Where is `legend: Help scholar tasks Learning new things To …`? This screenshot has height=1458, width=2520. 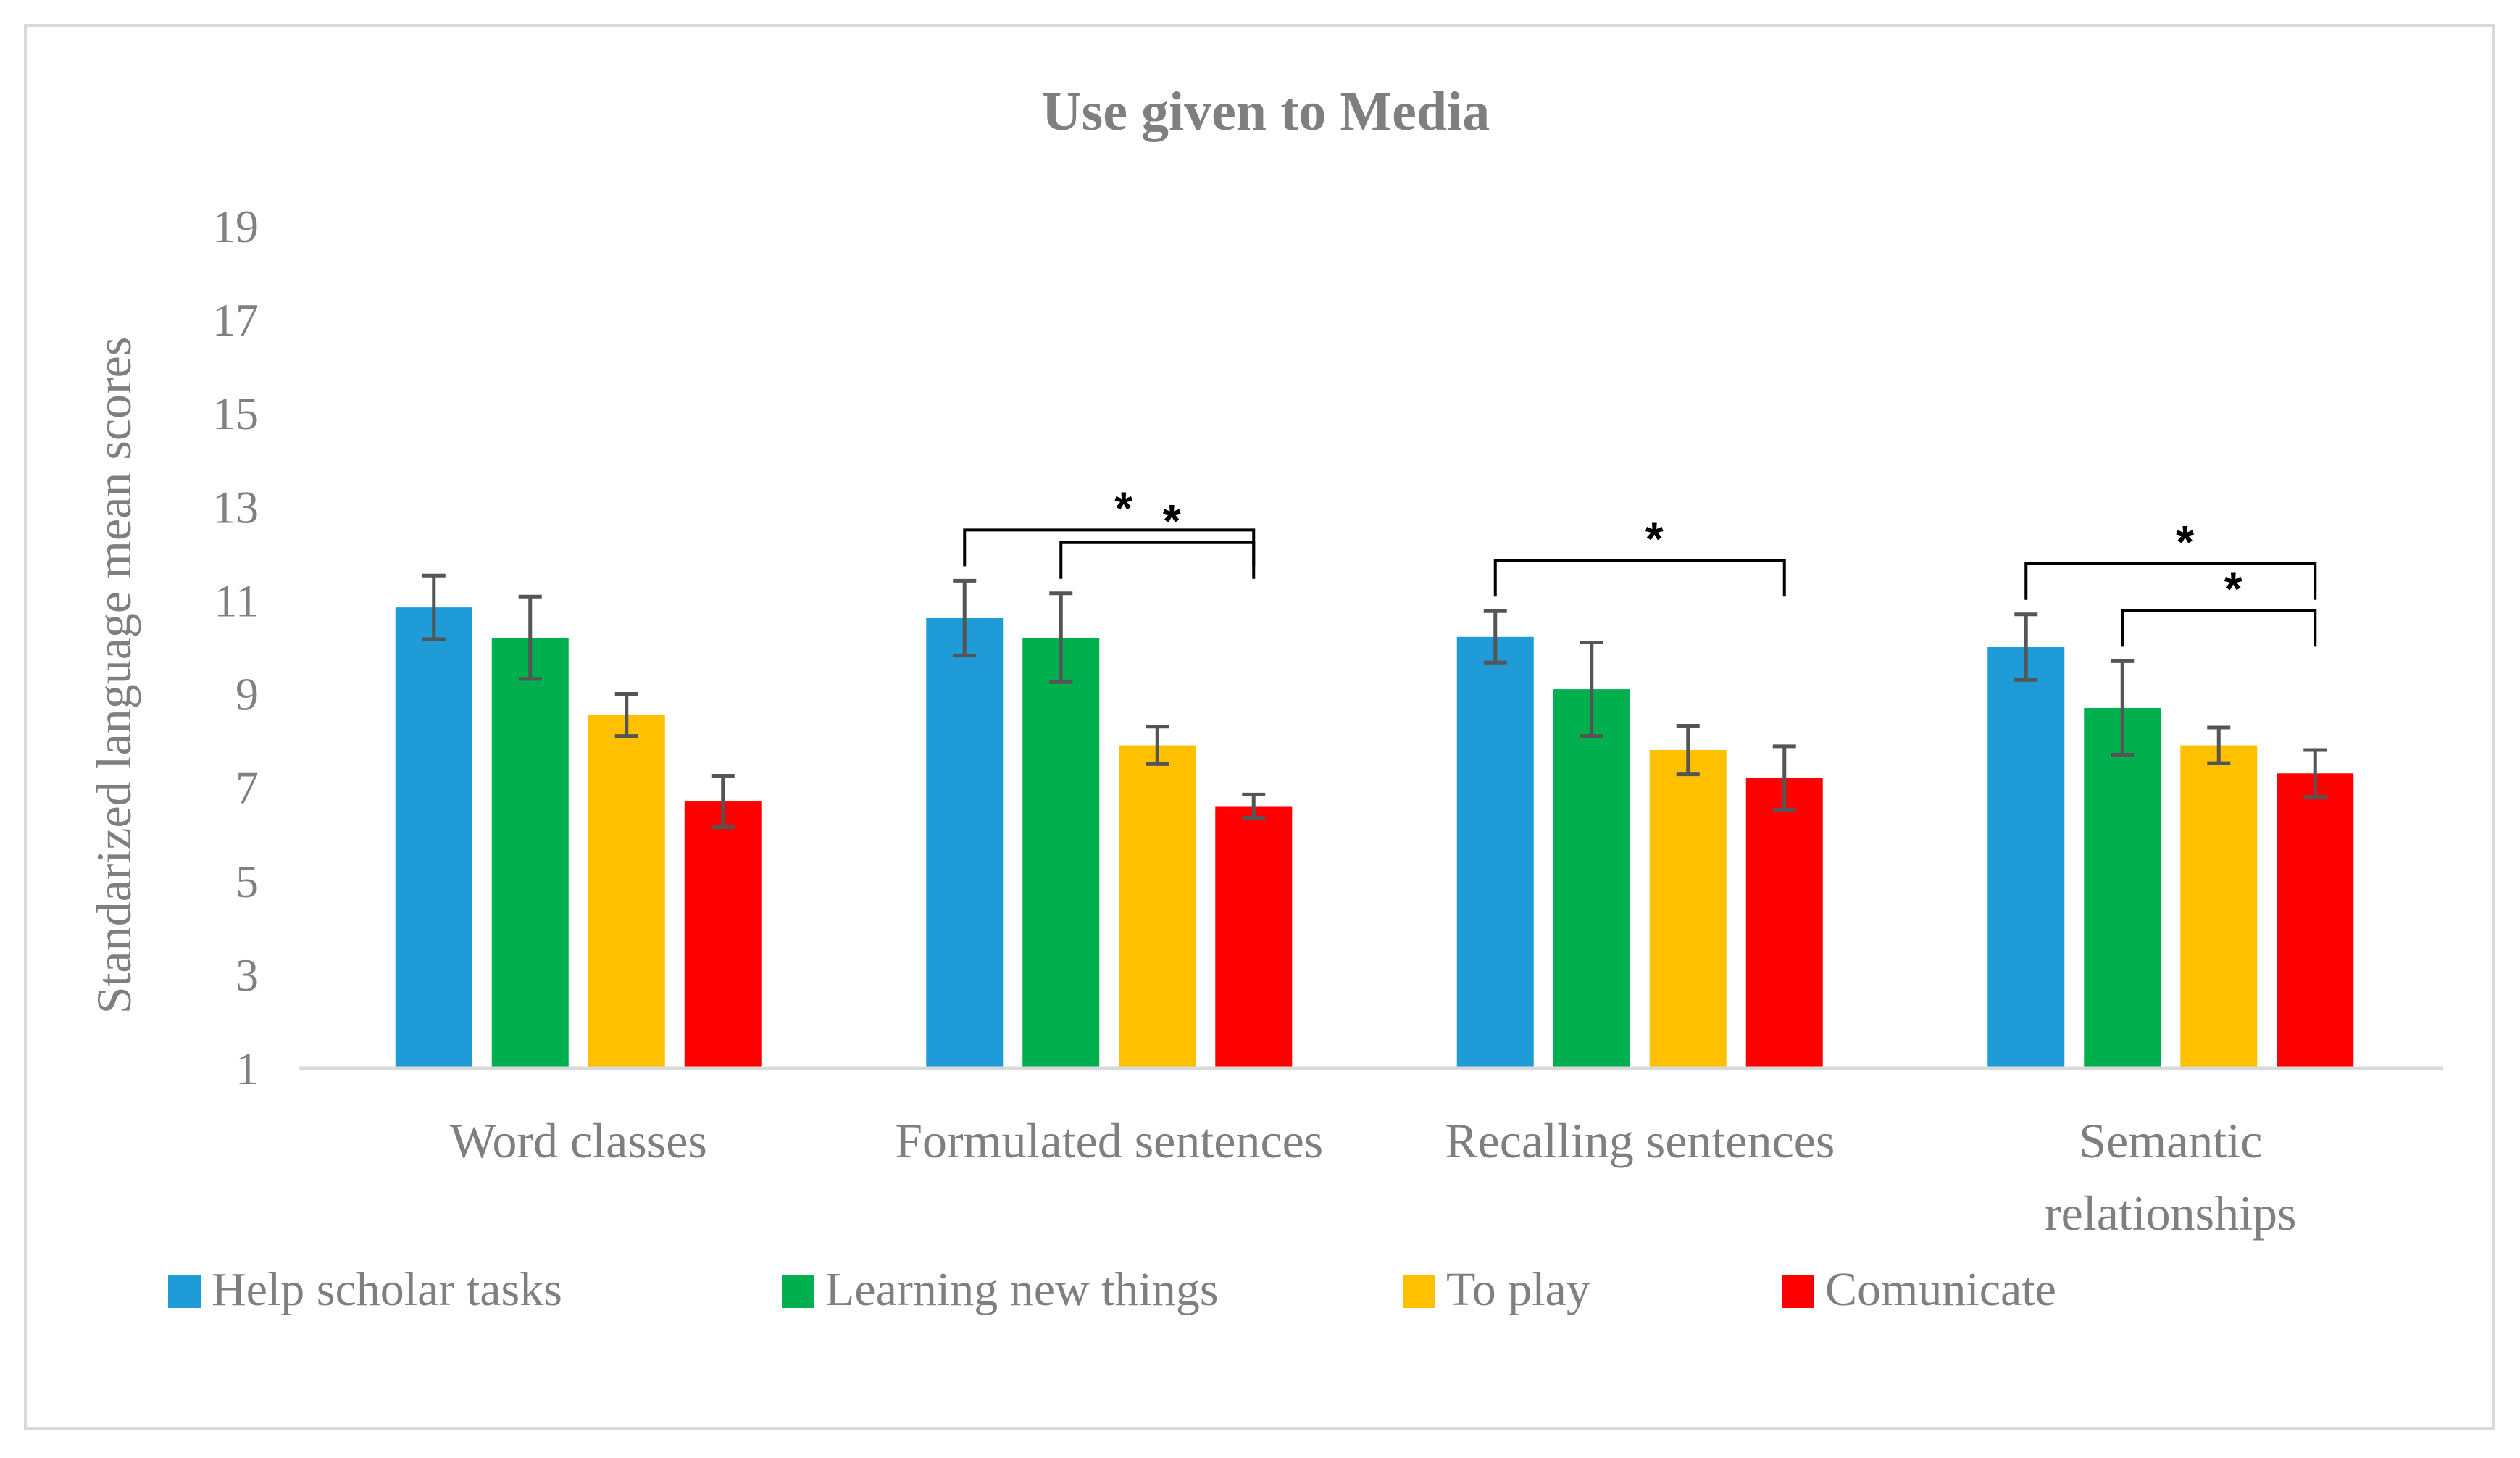 legend: Help scholar tasks Learning new things To … is located at coordinates (1112, 1289).